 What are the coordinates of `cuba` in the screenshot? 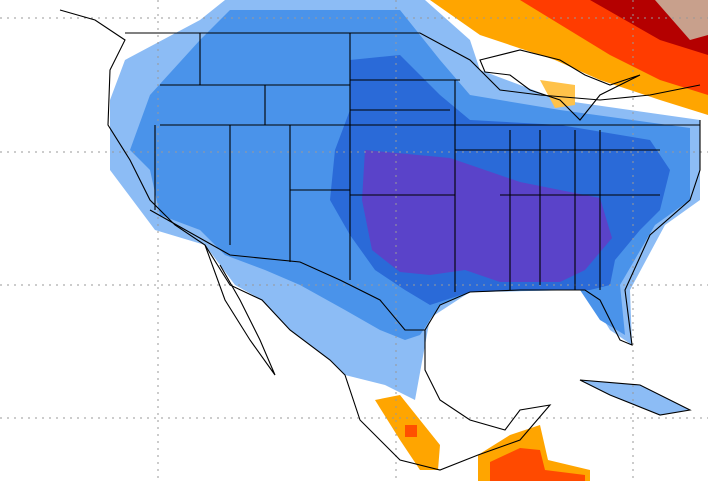 It's located at (635, 397).